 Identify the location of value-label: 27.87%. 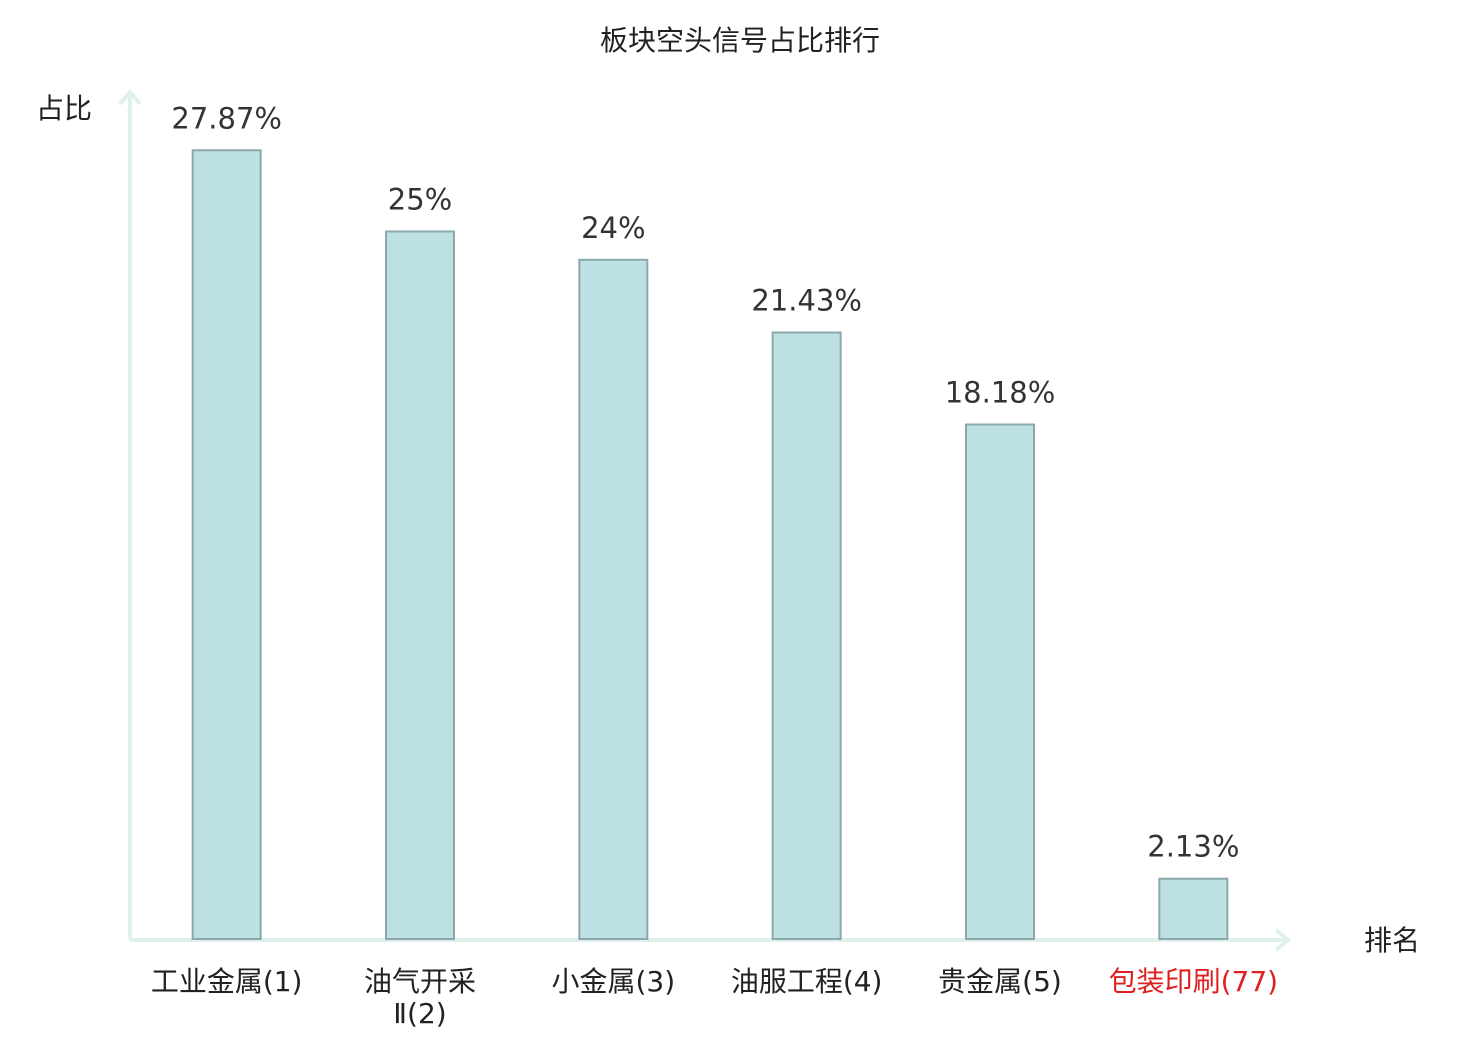
(226, 118).